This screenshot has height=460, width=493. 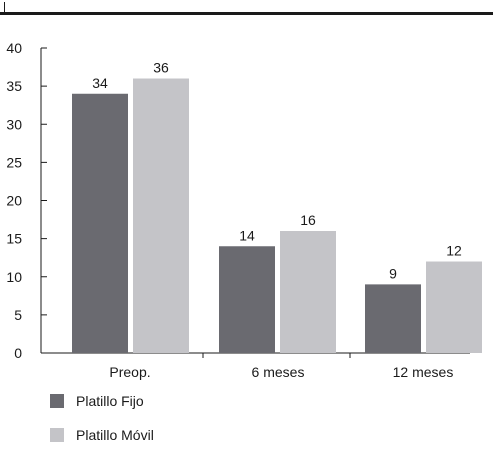 I want to click on y-tick-label-8: 40, so click(x=14, y=48).